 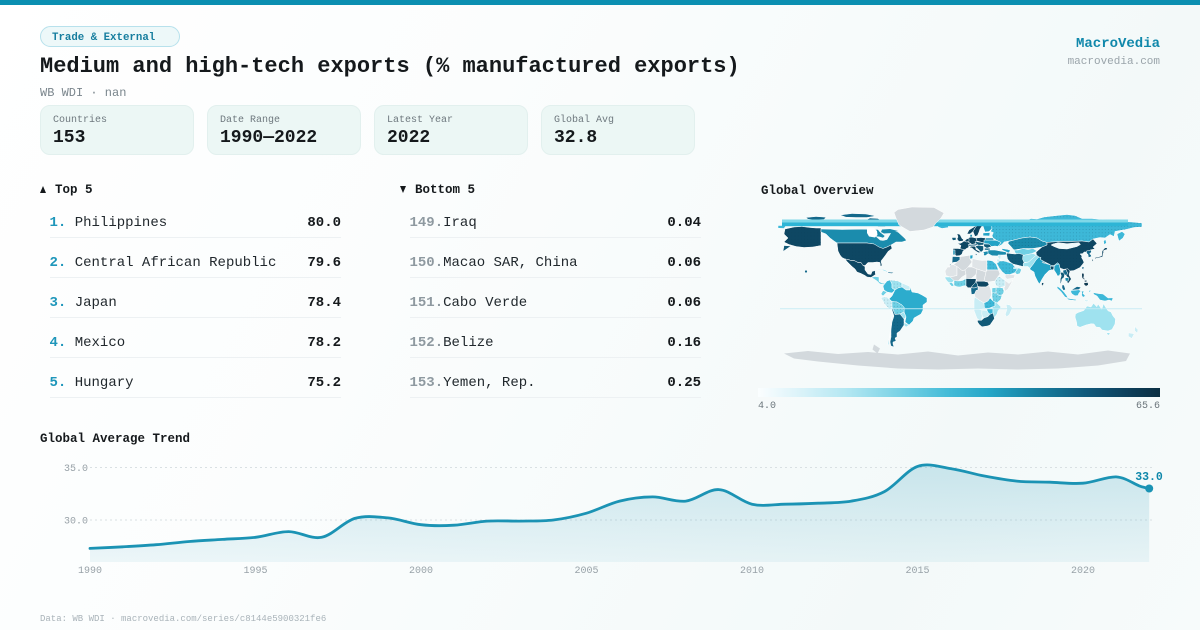 I want to click on svg-text: 33.0, so click(x=1149, y=477).